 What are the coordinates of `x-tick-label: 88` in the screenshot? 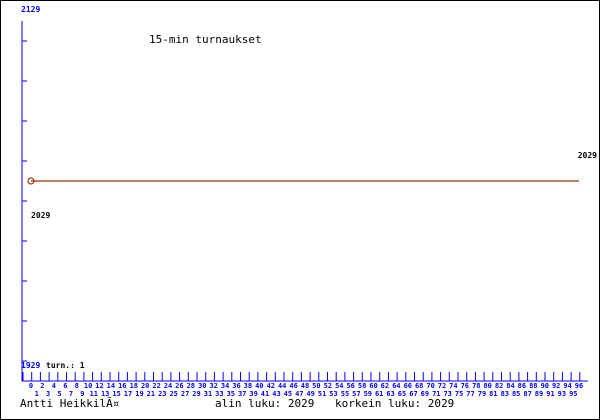 It's located at (533, 386).